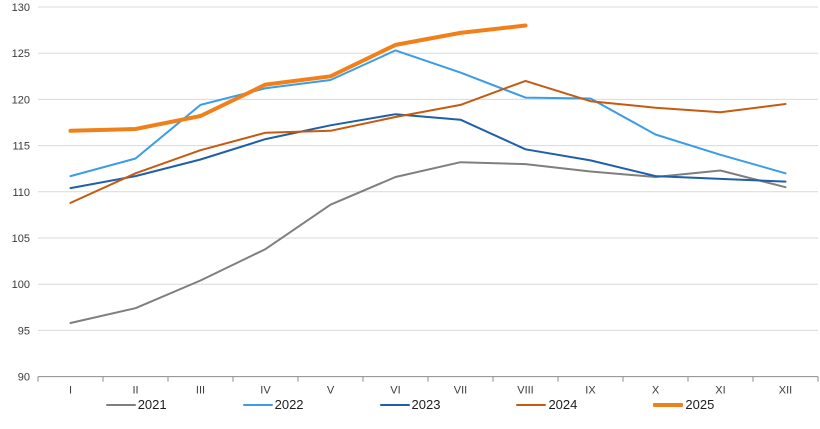 Image resolution: width=820 pixels, height=429 pixels. I want to click on legend-item-2021: 2021, so click(136, 404).